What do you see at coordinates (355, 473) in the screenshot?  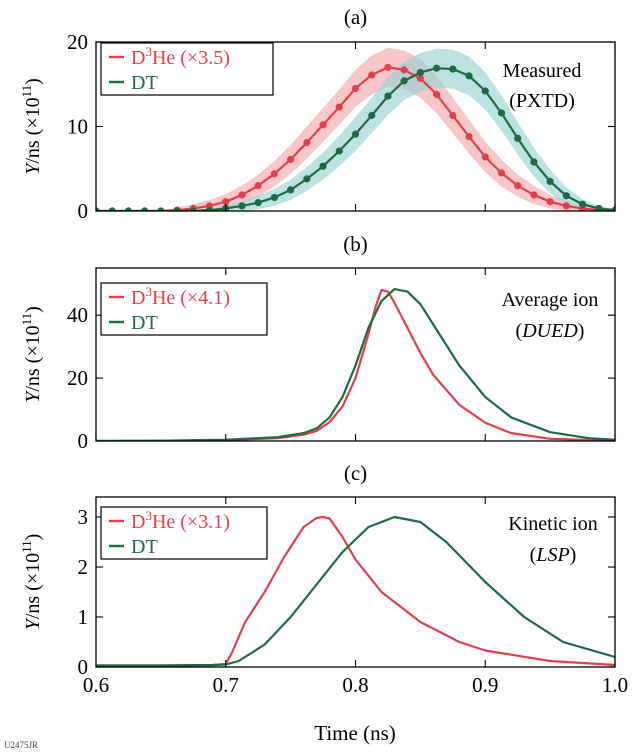 I see `panel-label: (c)` at bounding box center [355, 473].